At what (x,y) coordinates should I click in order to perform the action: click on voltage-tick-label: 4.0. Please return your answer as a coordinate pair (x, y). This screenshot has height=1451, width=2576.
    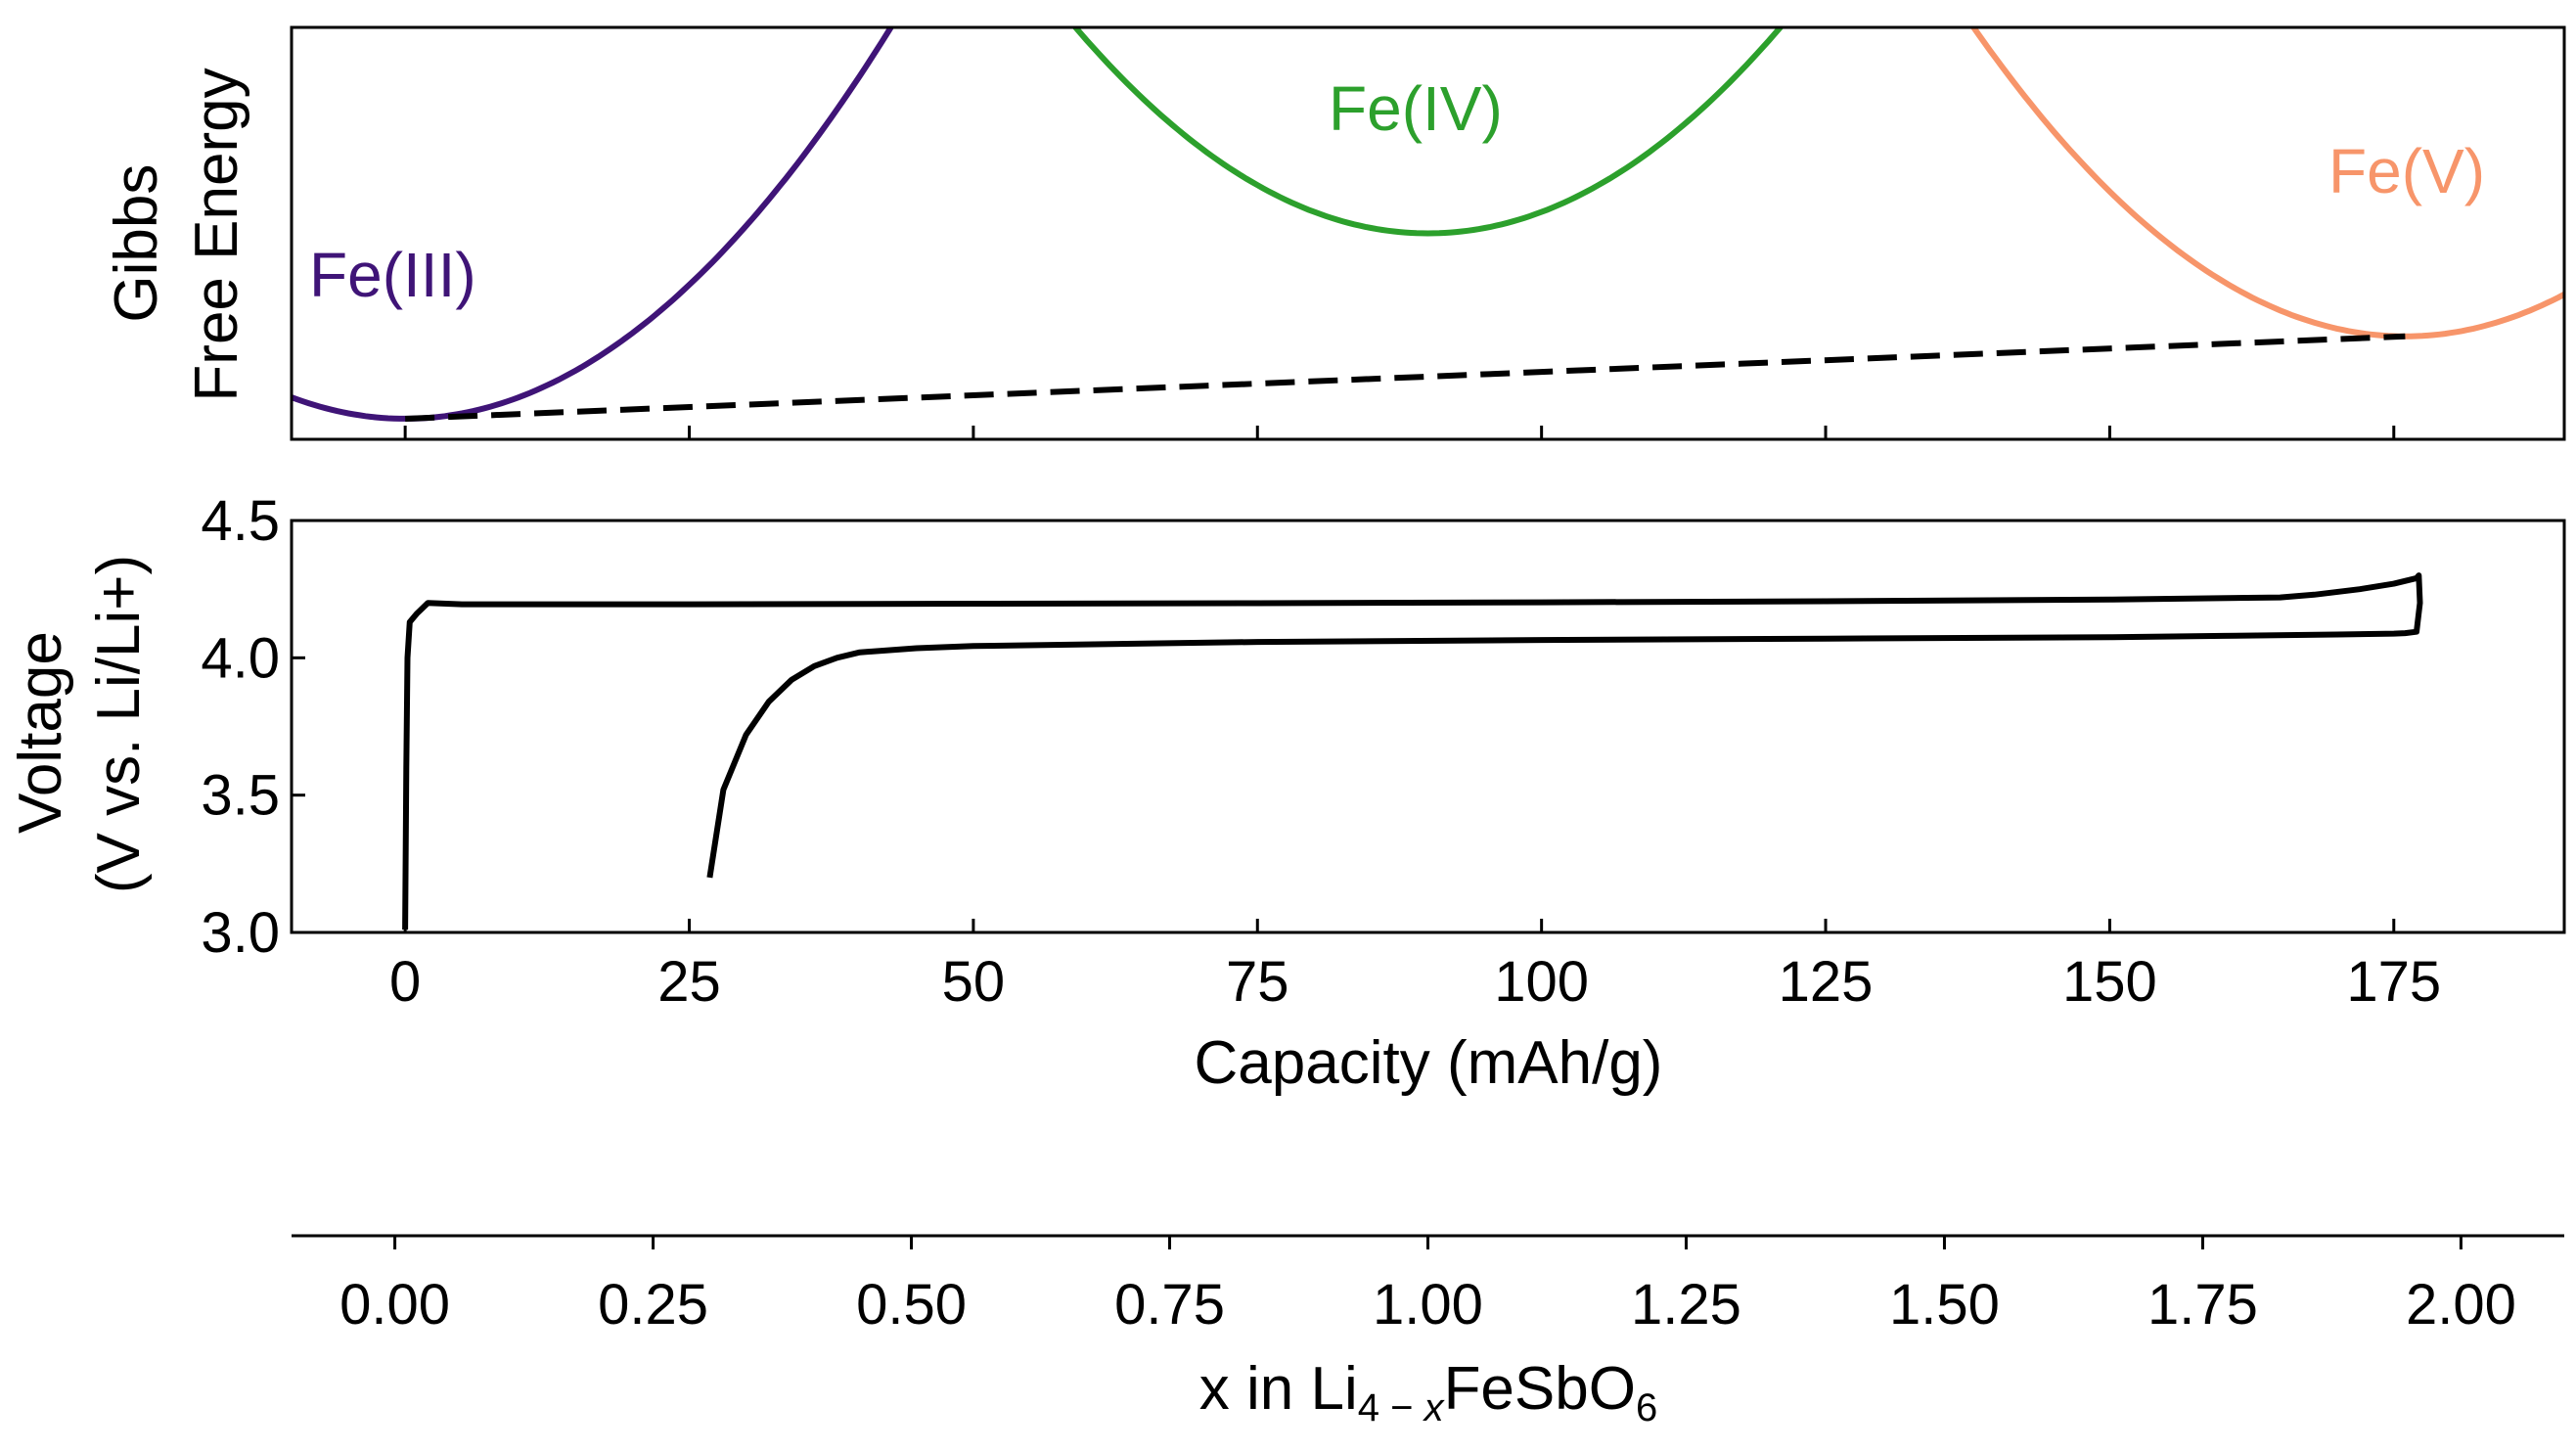
    Looking at the image, I should click on (240, 658).